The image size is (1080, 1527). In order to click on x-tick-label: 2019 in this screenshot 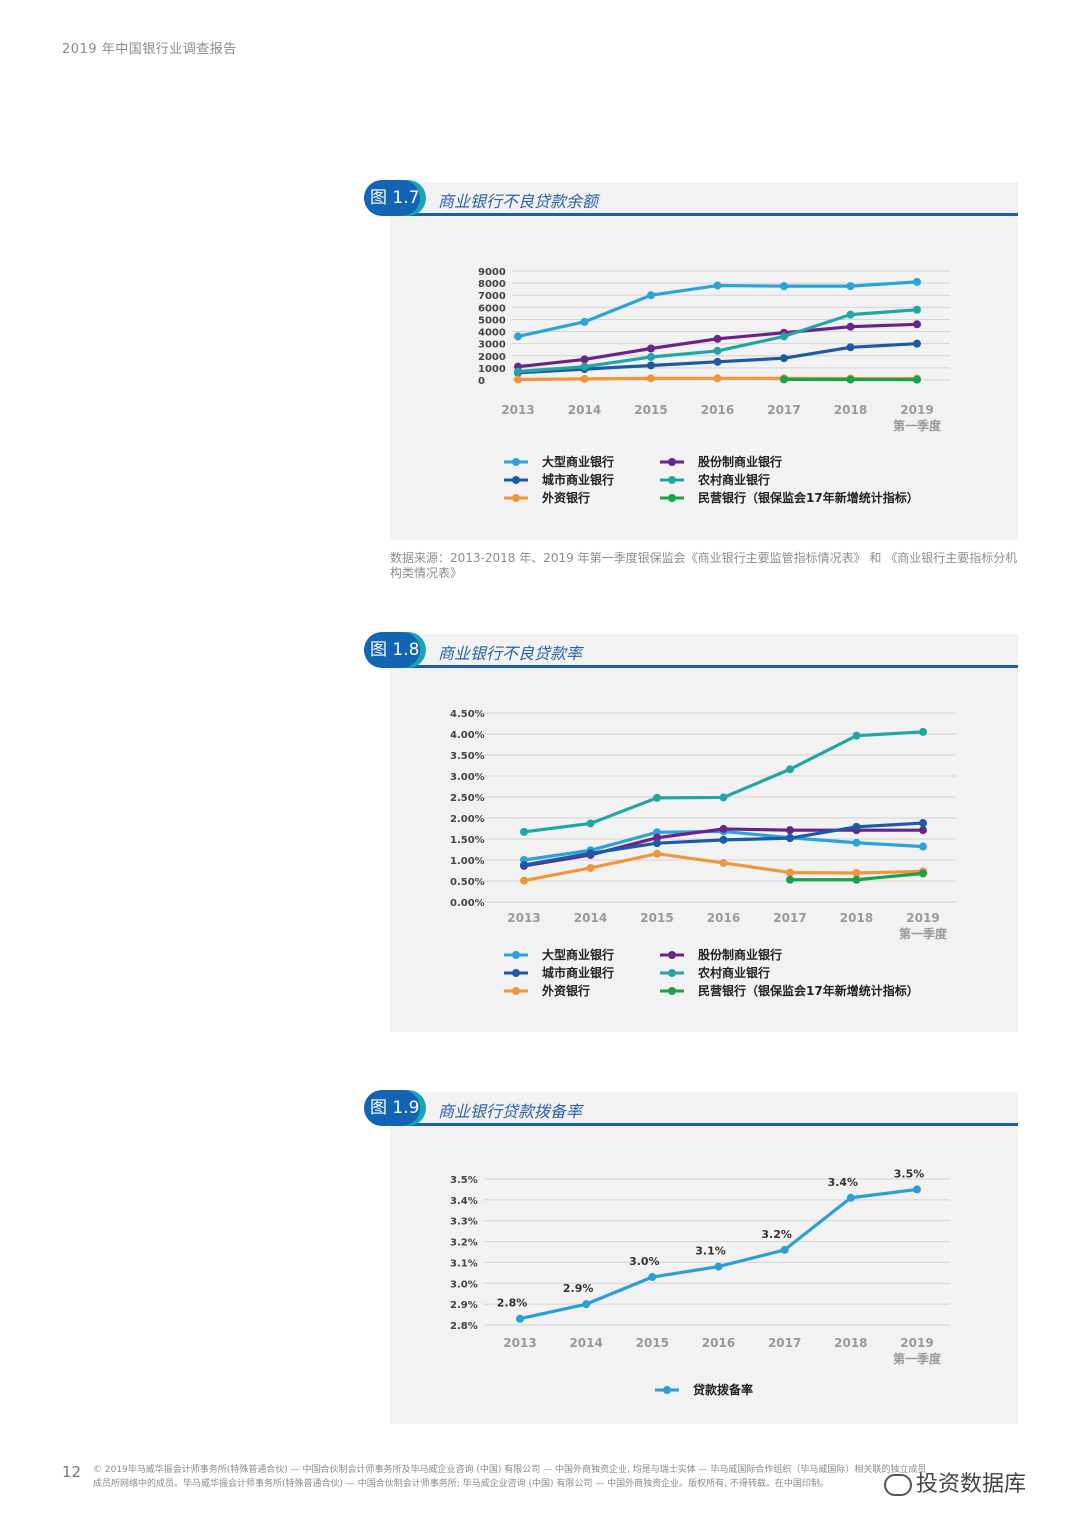, I will do `click(916, 410)`.